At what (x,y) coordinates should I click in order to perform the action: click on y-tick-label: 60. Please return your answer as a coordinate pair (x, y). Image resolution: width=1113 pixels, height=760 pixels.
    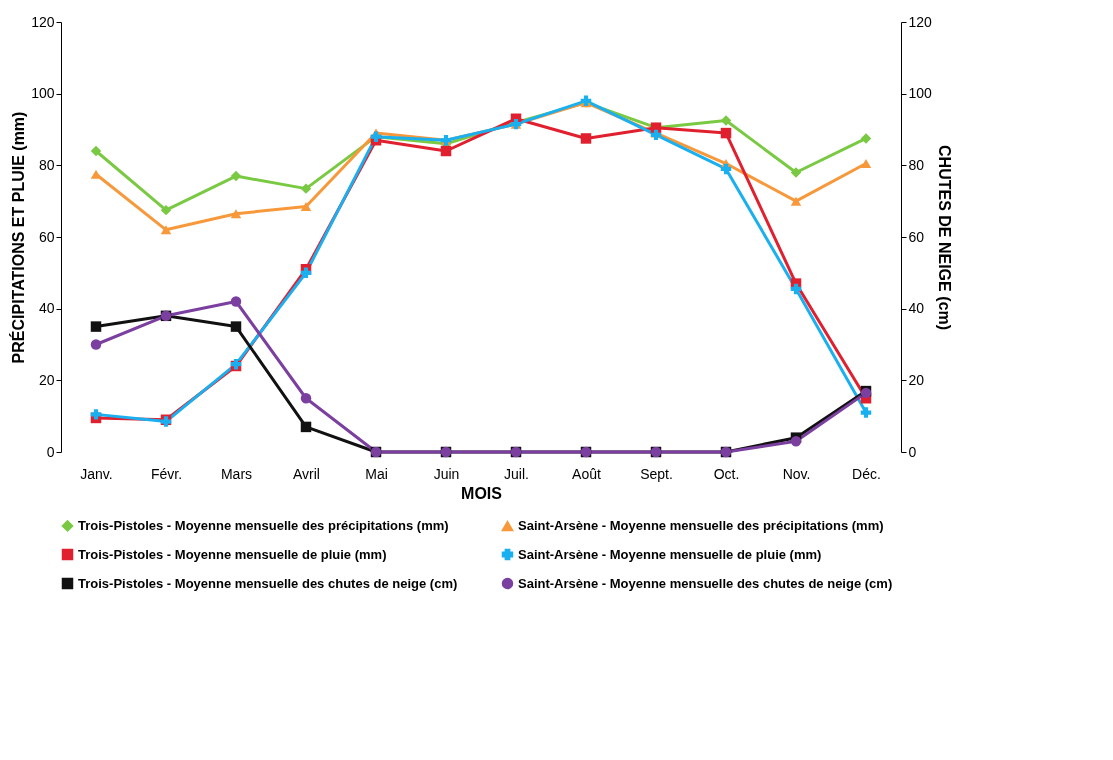
    Looking at the image, I should click on (46, 236).